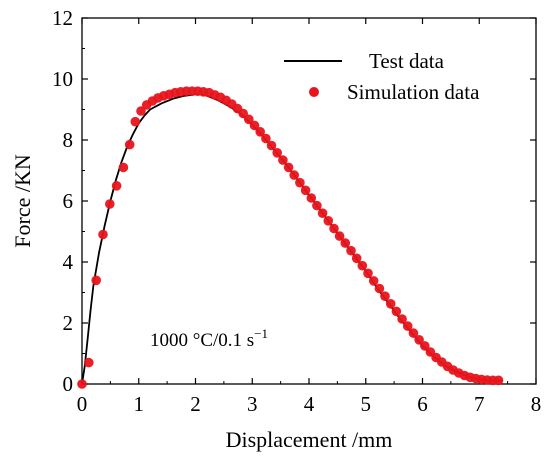 Image resolution: width=550 pixels, height=470 pixels. What do you see at coordinates (382, 76) in the screenshot?
I see `legend: Test data Simulation data` at bounding box center [382, 76].